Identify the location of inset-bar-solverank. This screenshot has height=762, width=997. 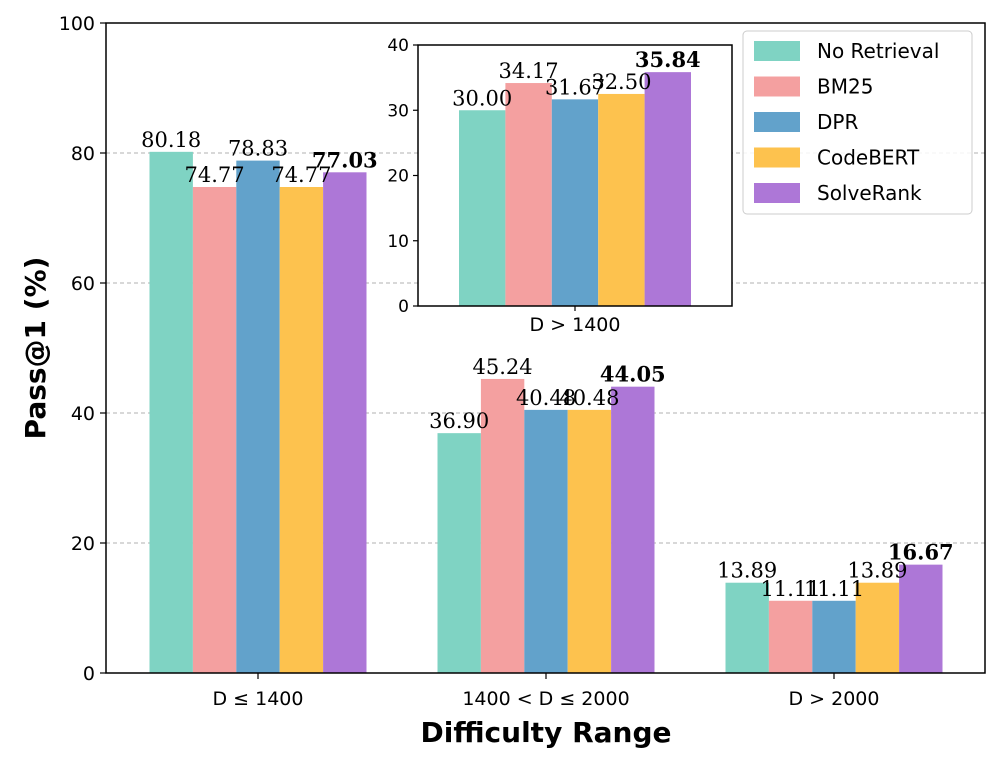
(667, 189).